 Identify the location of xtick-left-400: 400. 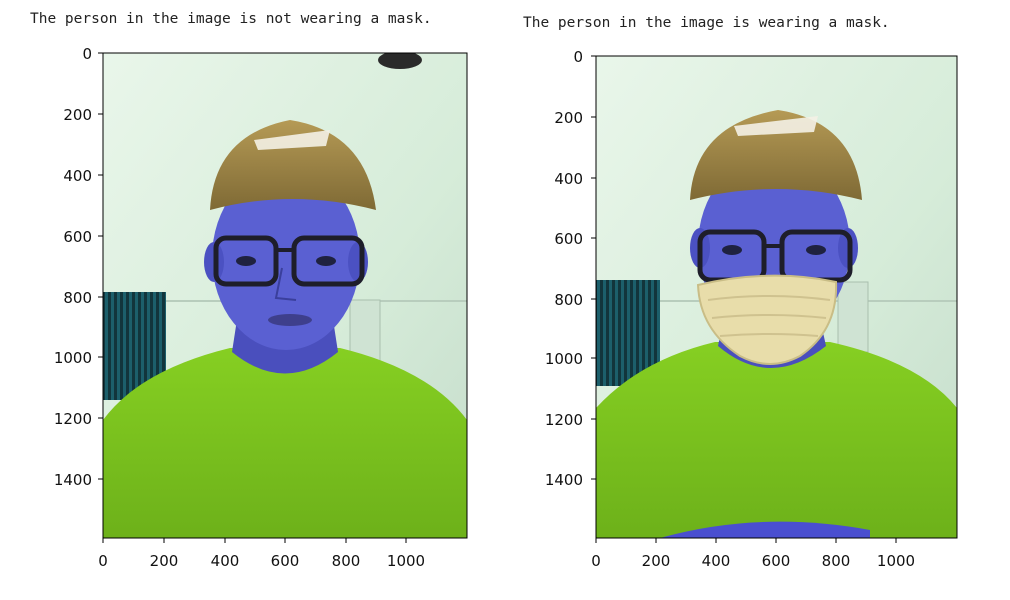
(225, 561).